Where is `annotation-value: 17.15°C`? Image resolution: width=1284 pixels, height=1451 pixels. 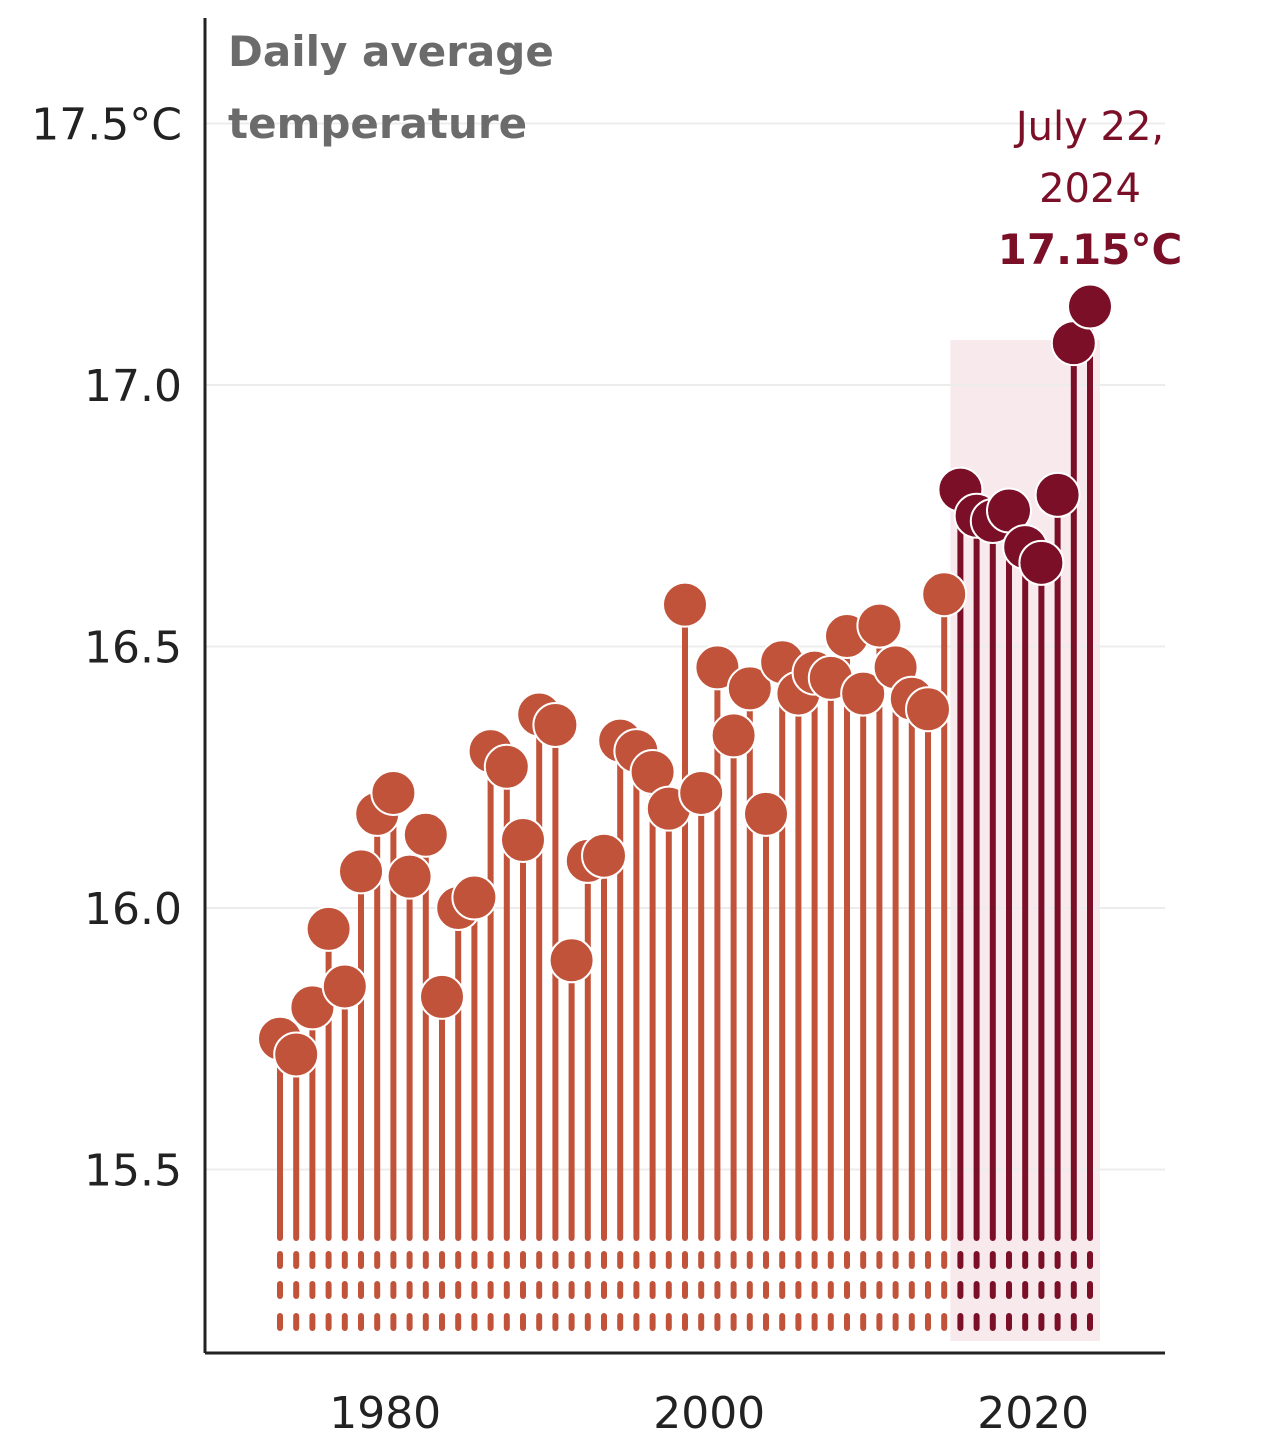
annotation-value: 17.15°C is located at coordinates (1090, 249).